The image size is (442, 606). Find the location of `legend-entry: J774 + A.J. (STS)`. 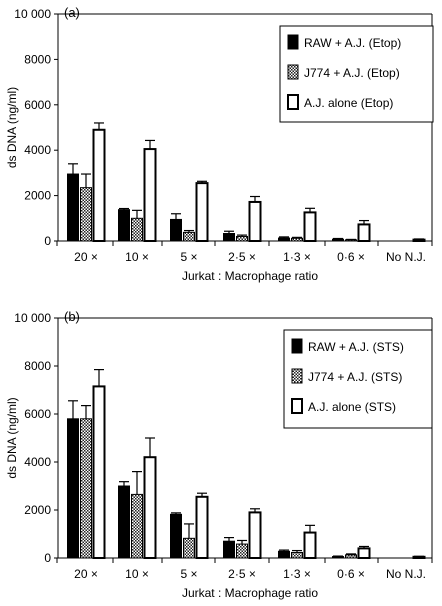

legend-entry: J774 + A.J. (STS) is located at coordinates (355, 377).